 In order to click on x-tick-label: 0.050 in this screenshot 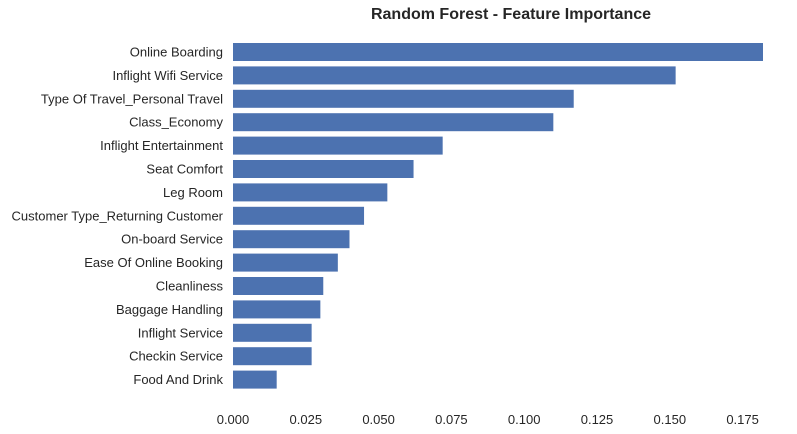, I will do `click(378, 419)`.